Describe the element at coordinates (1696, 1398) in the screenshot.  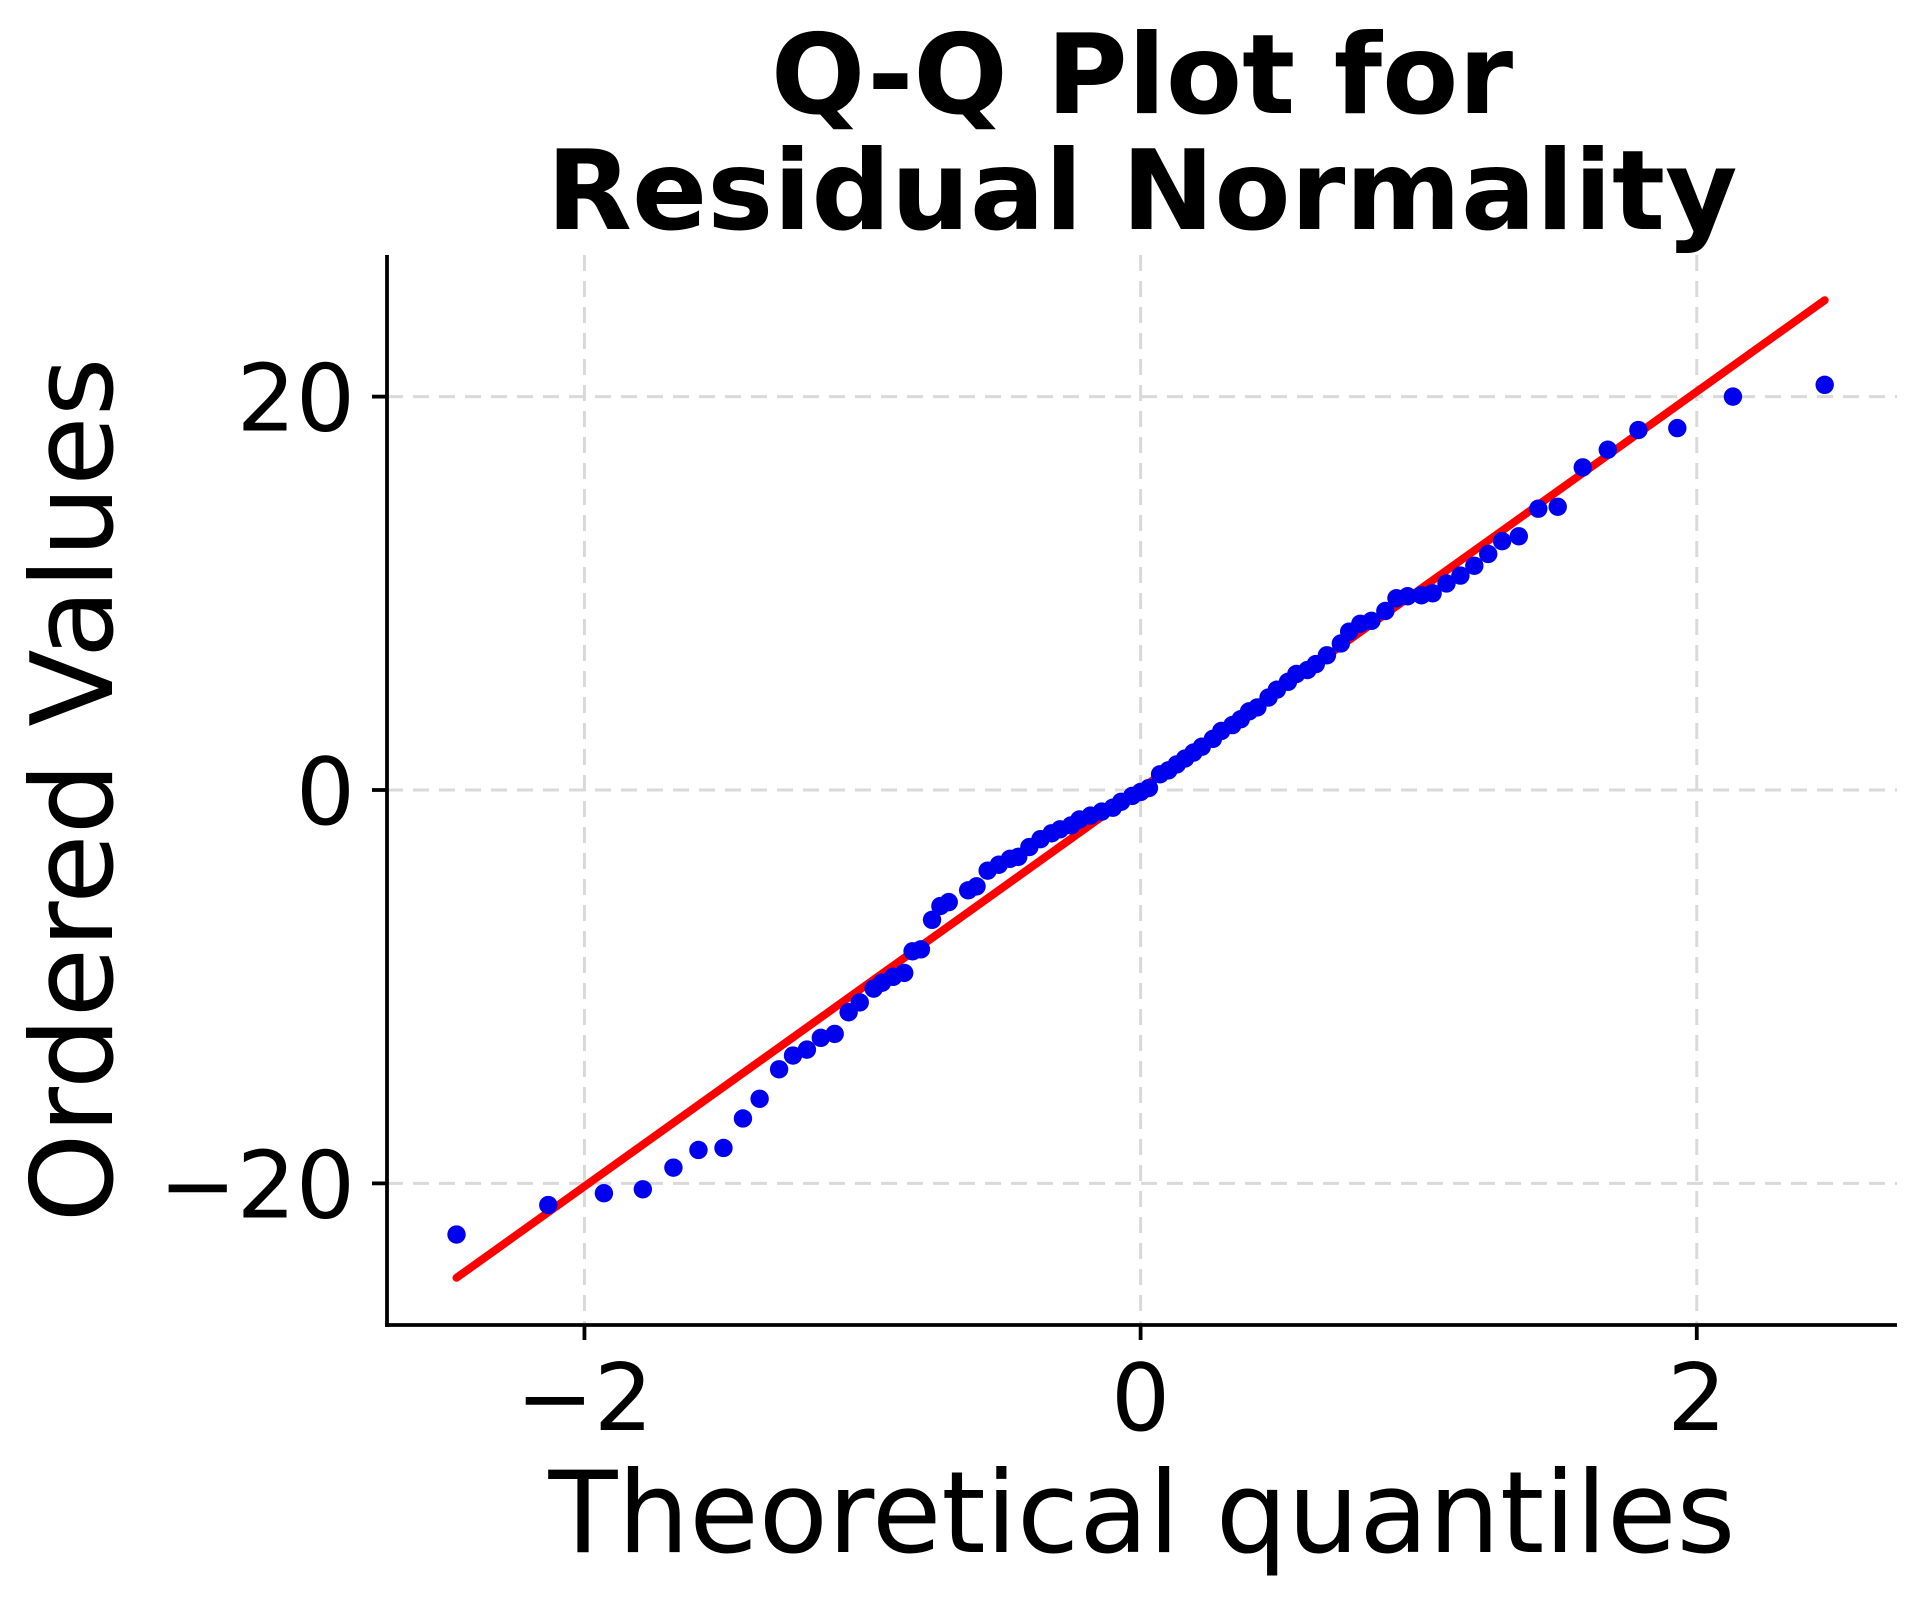
I see `x-tick-label: 2` at that location.